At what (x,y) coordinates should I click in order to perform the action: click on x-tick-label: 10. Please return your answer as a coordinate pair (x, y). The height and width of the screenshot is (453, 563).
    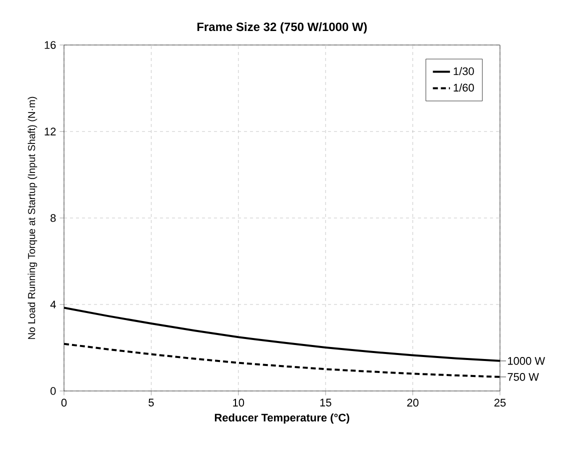
    Looking at the image, I should click on (238, 402).